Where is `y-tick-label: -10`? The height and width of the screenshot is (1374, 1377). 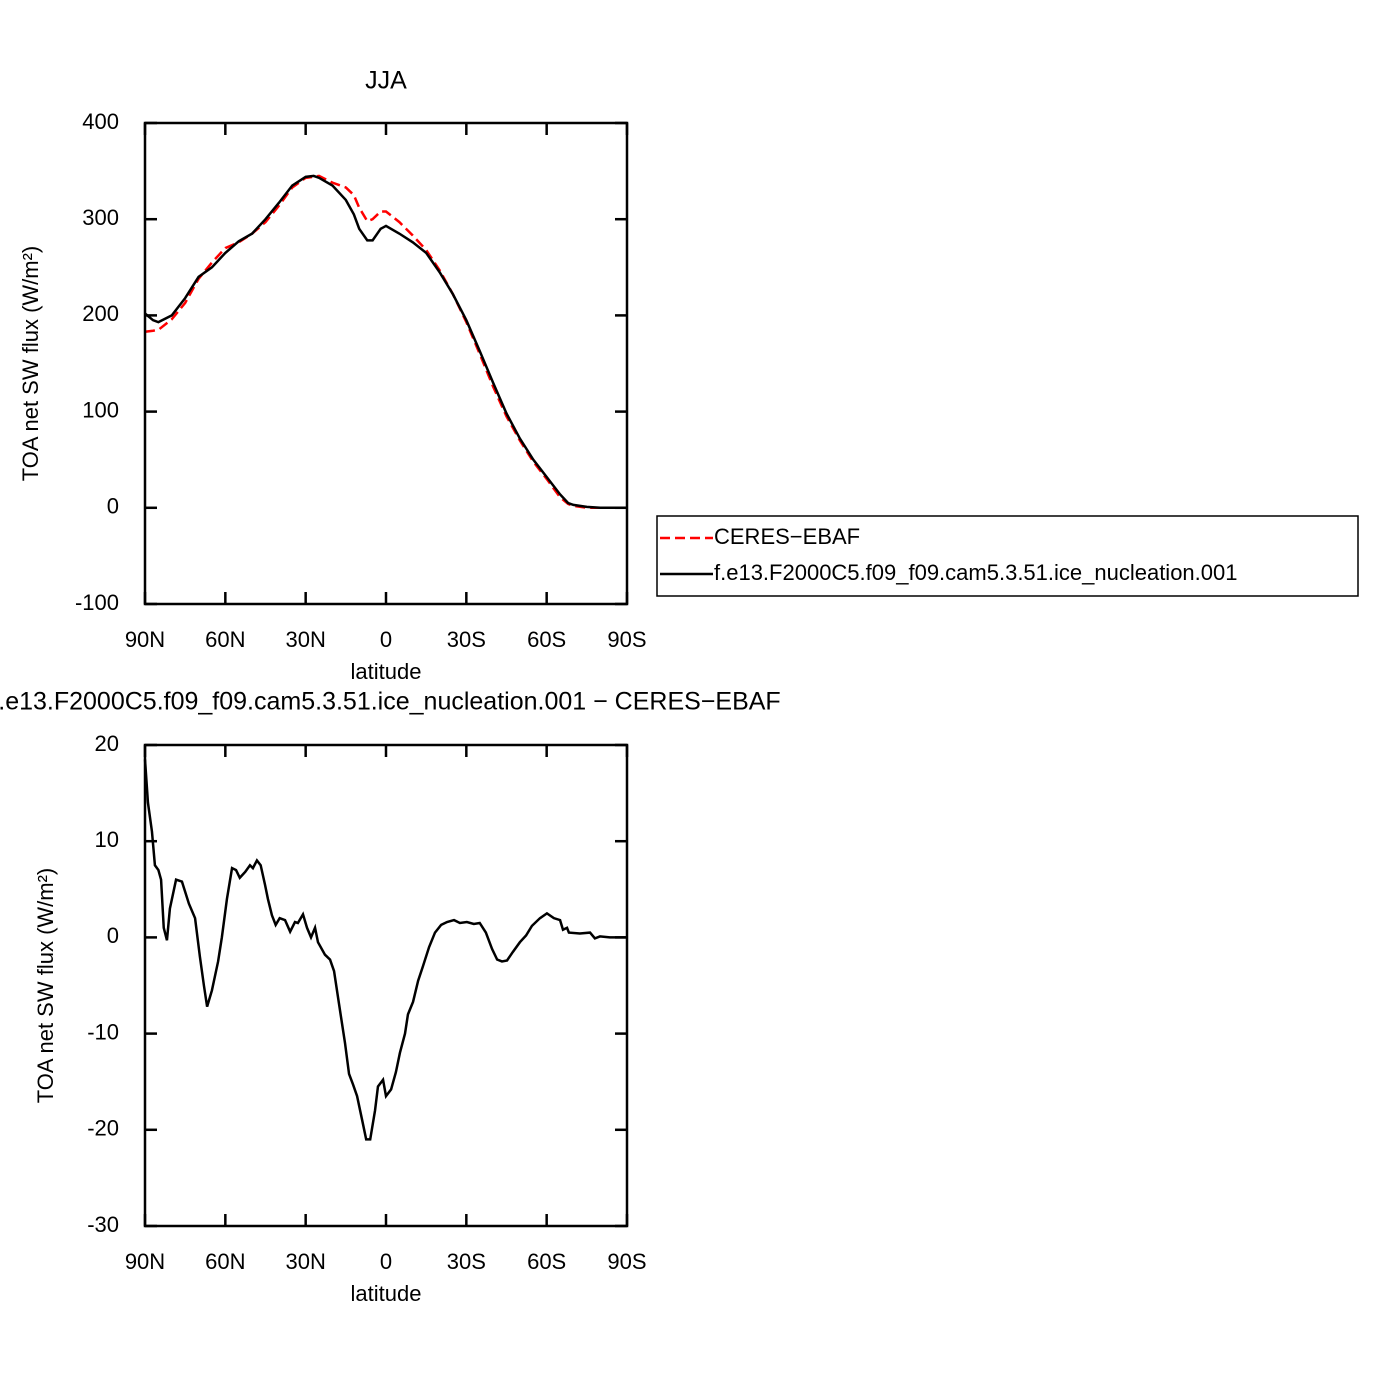 y-tick-label: -10 is located at coordinates (103, 1031).